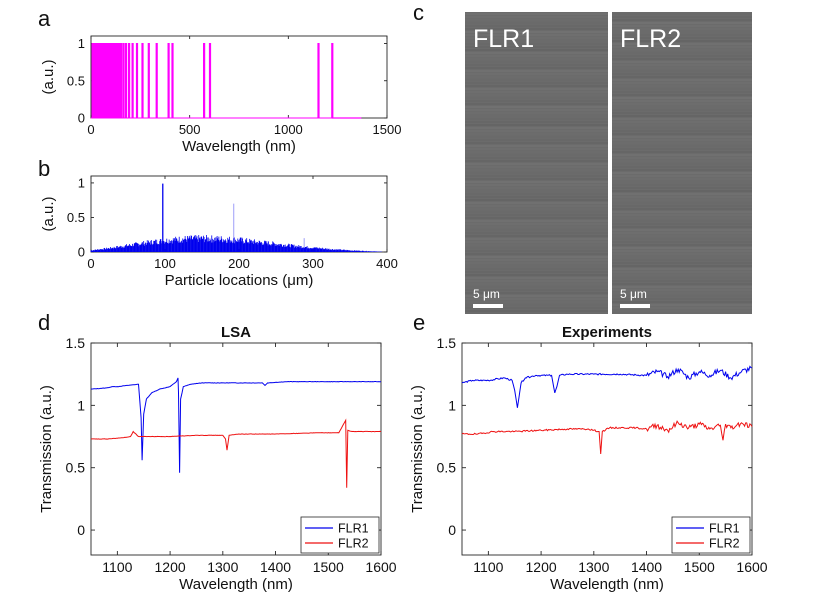 This screenshot has width=831, height=609. I want to click on sem-label: FLR1, so click(503, 39).